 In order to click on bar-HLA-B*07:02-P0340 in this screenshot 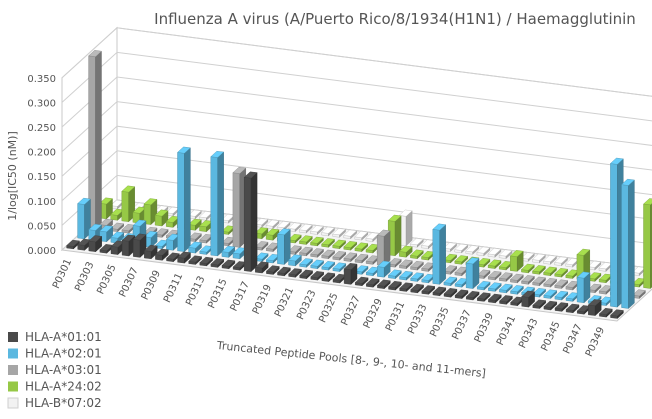, I will do `click(550, 260)`.